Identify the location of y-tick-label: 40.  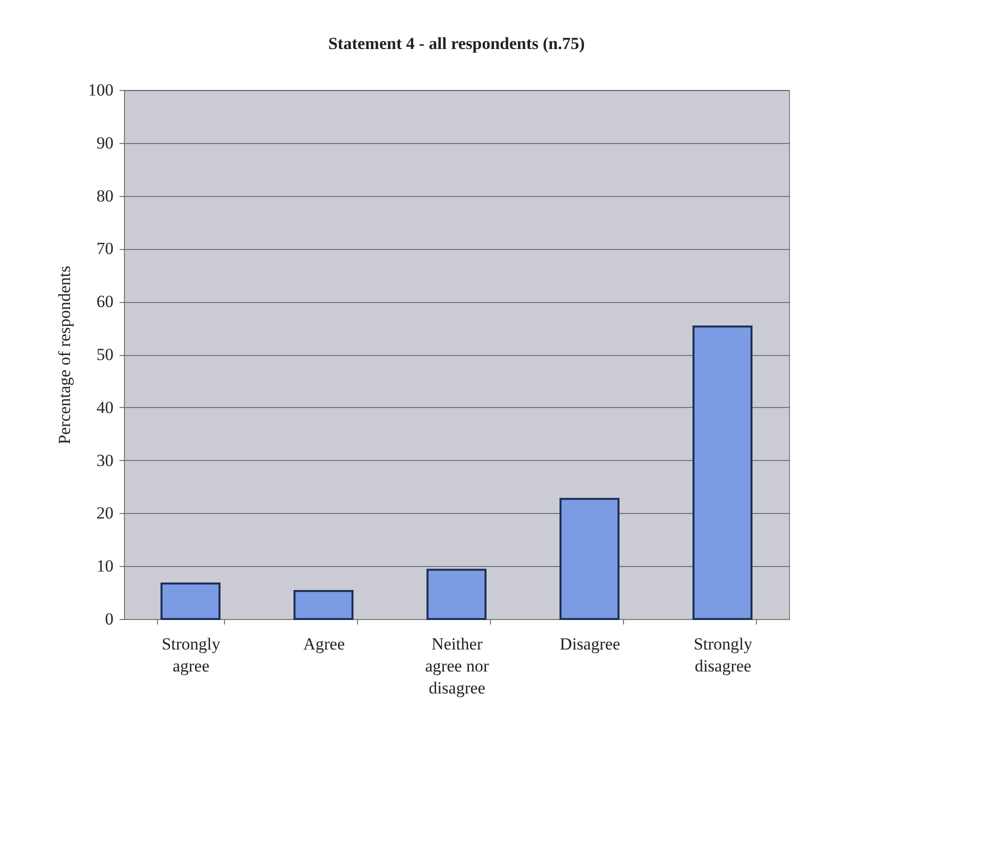
(105, 407).